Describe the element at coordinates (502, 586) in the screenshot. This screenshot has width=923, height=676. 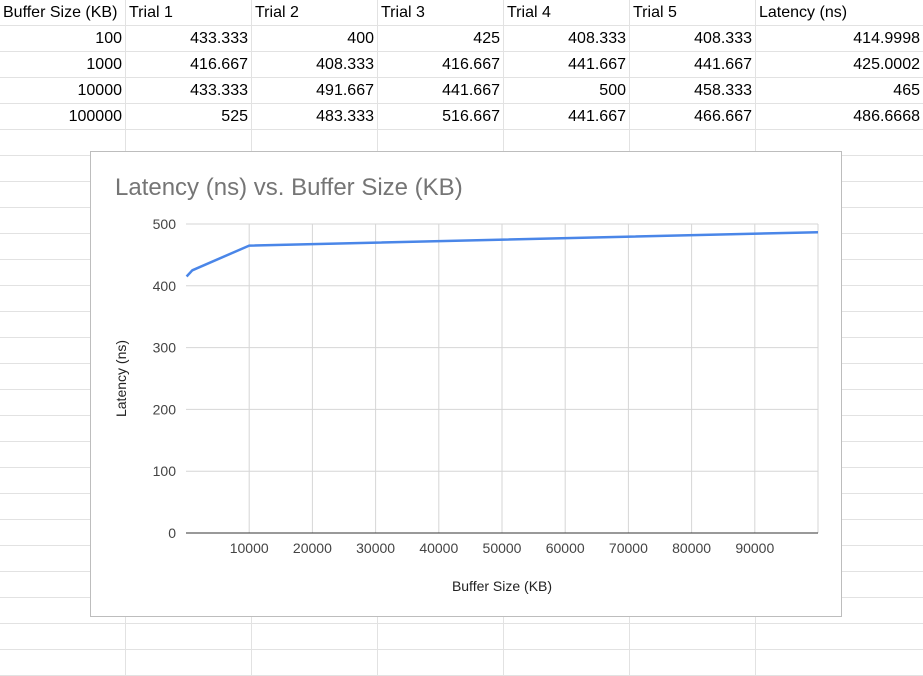
I see `x-axis-title: Buffer Size (KB)` at that location.